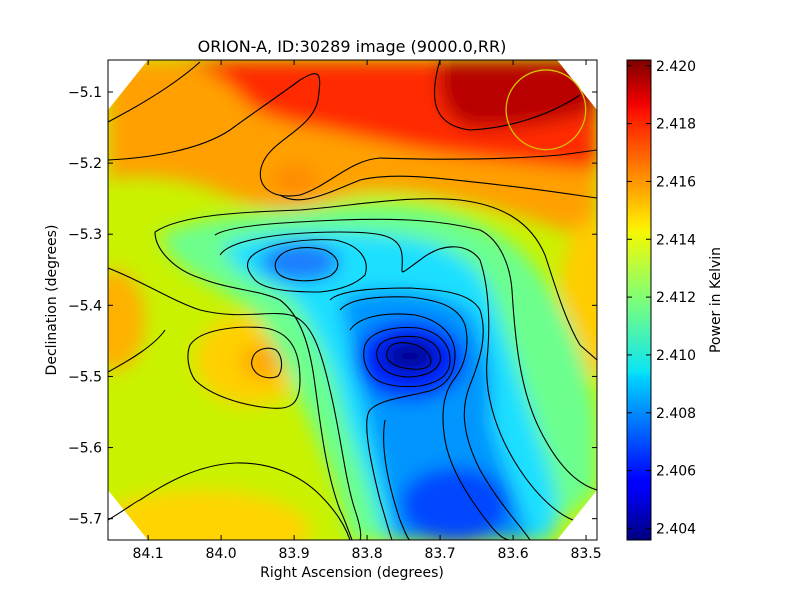  What do you see at coordinates (85, 377) in the screenshot?
I see `y-tick-label: −5.5` at bounding box center [85, 377].